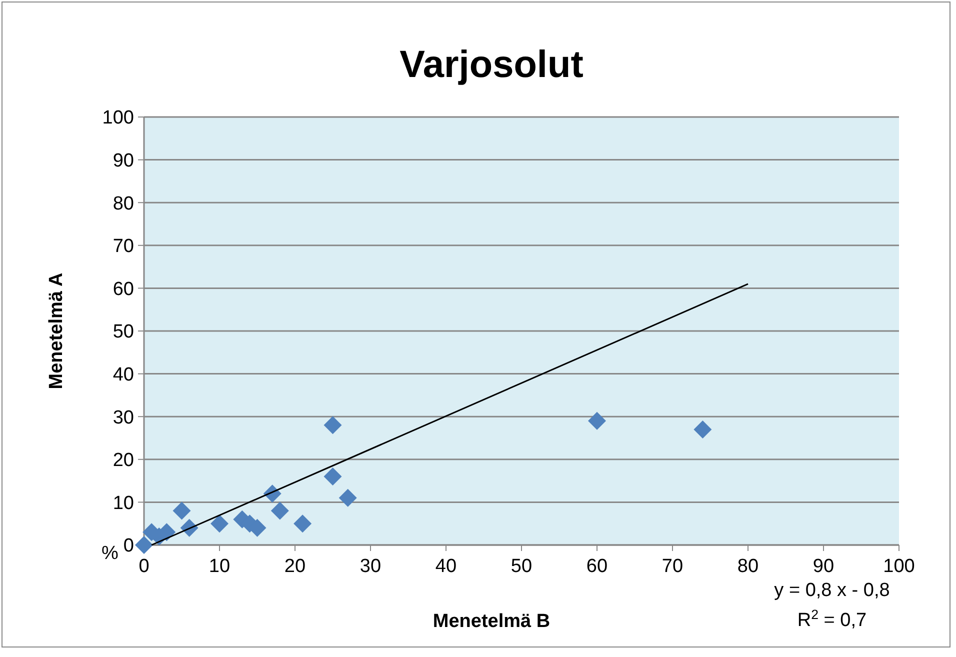 The width and height of the screenshot is (956, 657). I want to click on y-tick-label: 100, so click(118, 118).